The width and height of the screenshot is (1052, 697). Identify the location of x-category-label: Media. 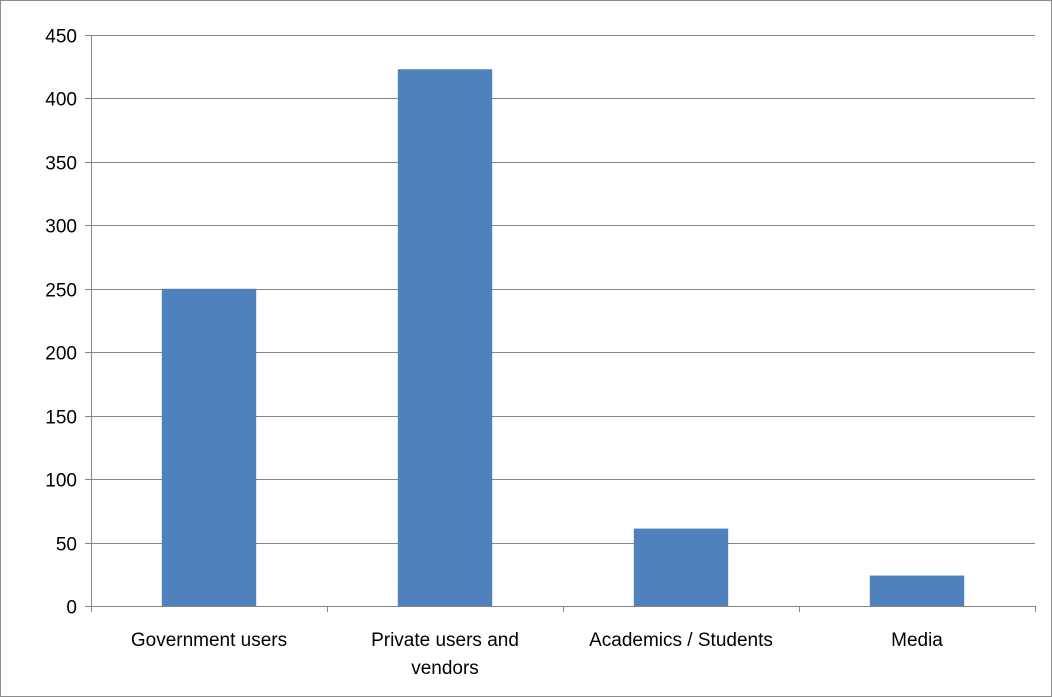
(917, 640).